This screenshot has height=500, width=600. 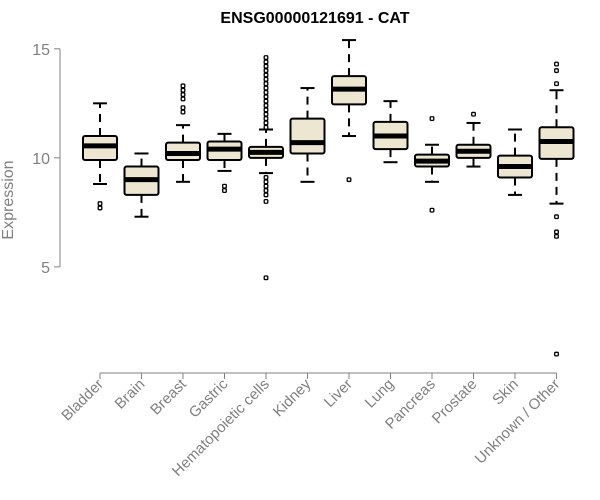 I want to click on box-rect, so click(x=307, y=136).